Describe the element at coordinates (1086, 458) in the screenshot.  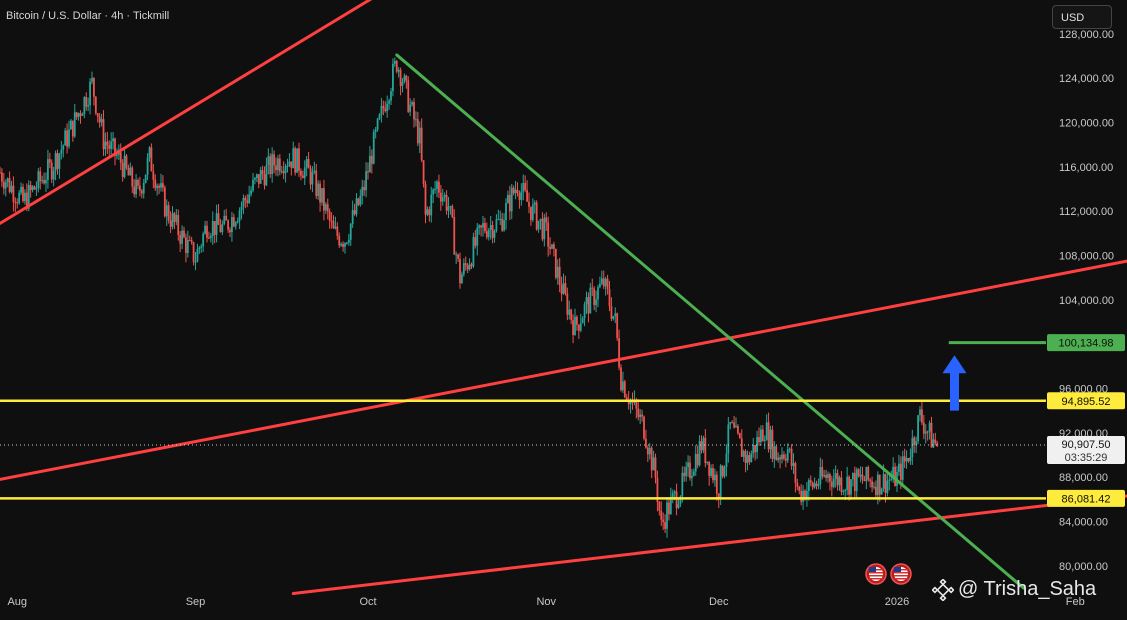
I see `countdown-label: 03:35:29` at that location.